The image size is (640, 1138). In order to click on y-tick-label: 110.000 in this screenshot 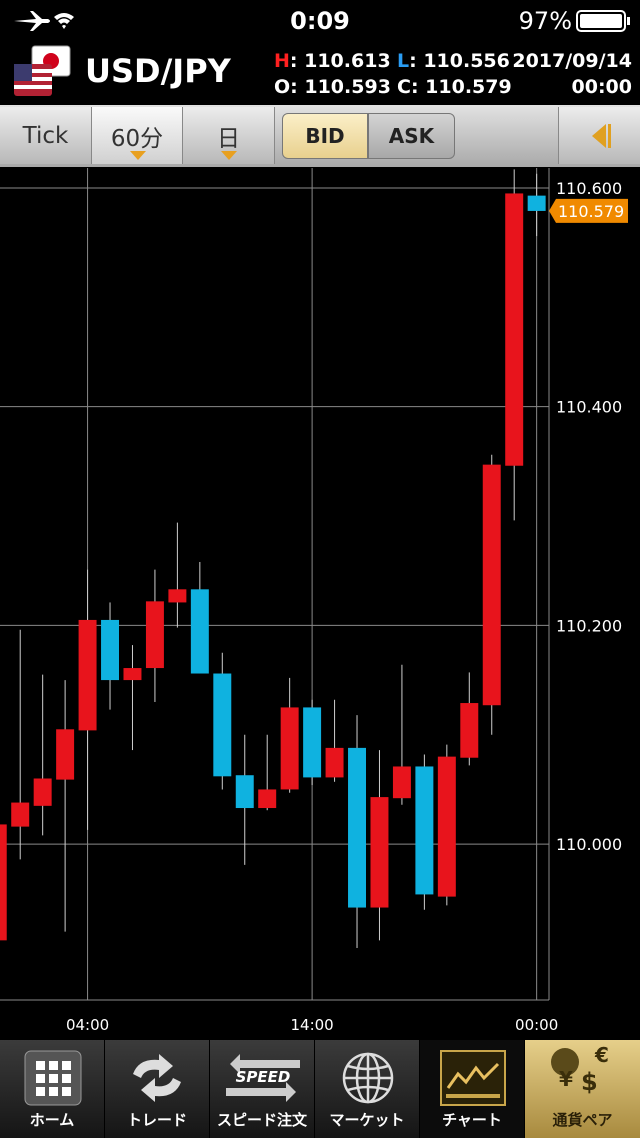, I will do `click(589, 844)`.